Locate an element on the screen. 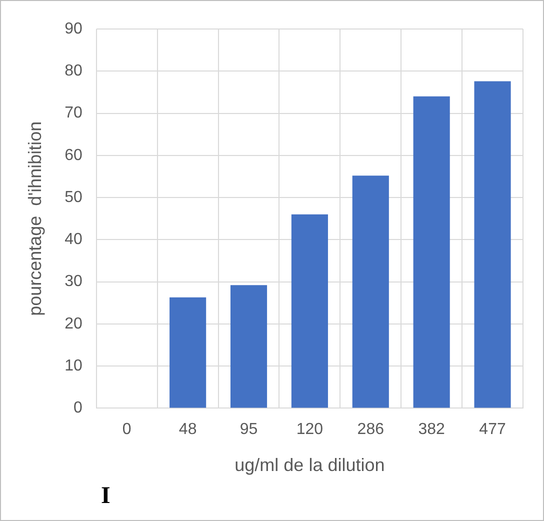  y-axis-title: pourcentage d'ihnibition is located at coordinates (34, 218).